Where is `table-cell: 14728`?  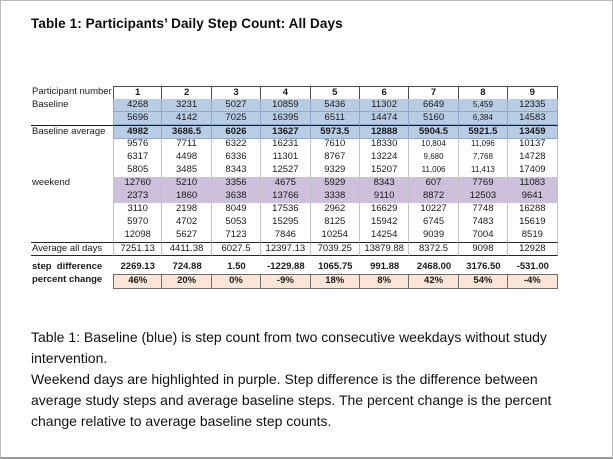
table-cell: 14728 is located at coordinates (533, 157).